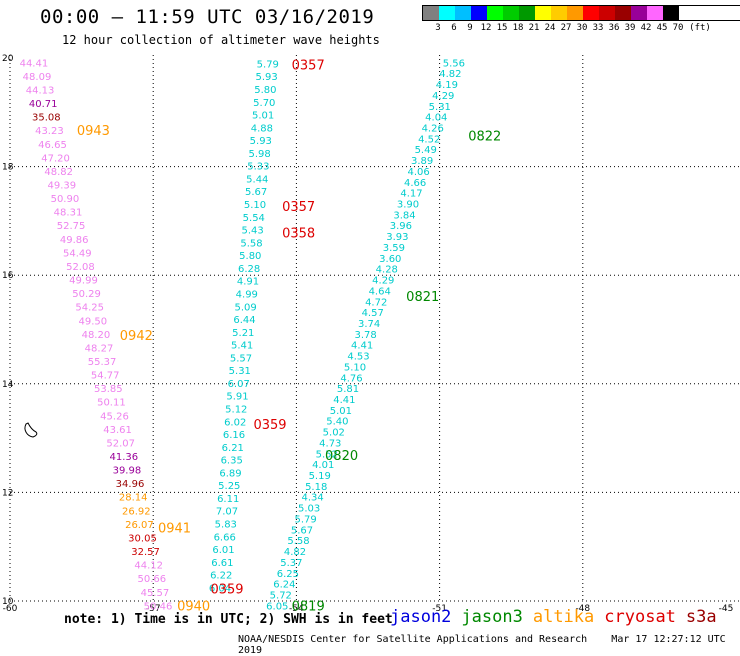  Describe the element at coordinates (225, 537) in the screenshot. I see `wave-height-value: 6.66` at that location.